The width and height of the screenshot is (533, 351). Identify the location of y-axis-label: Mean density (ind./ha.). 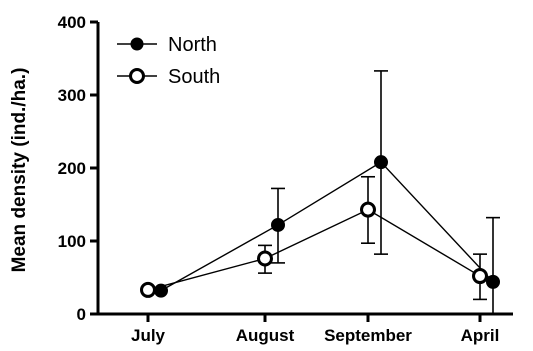
(19, 170).